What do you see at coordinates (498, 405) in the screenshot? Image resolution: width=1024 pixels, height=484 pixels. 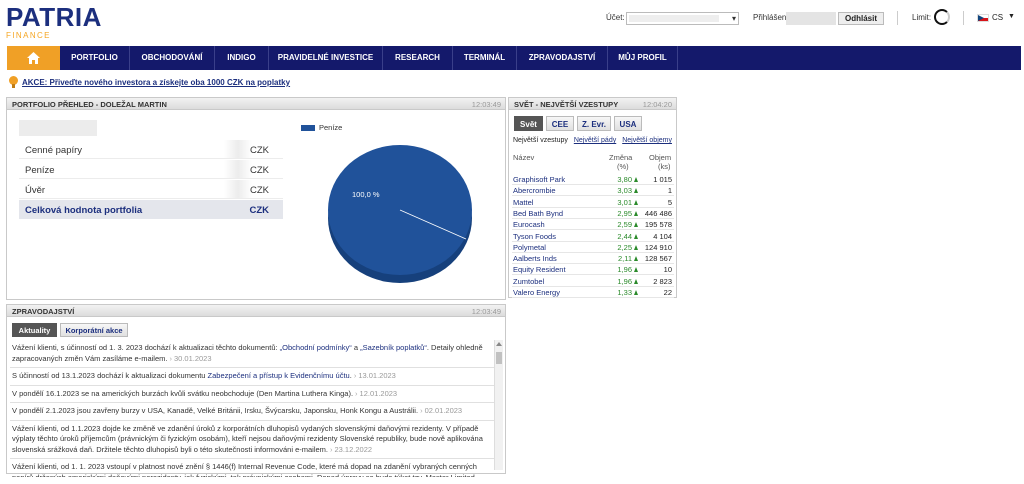 I see `news-scrollbar` at bounding box center [498, 405].